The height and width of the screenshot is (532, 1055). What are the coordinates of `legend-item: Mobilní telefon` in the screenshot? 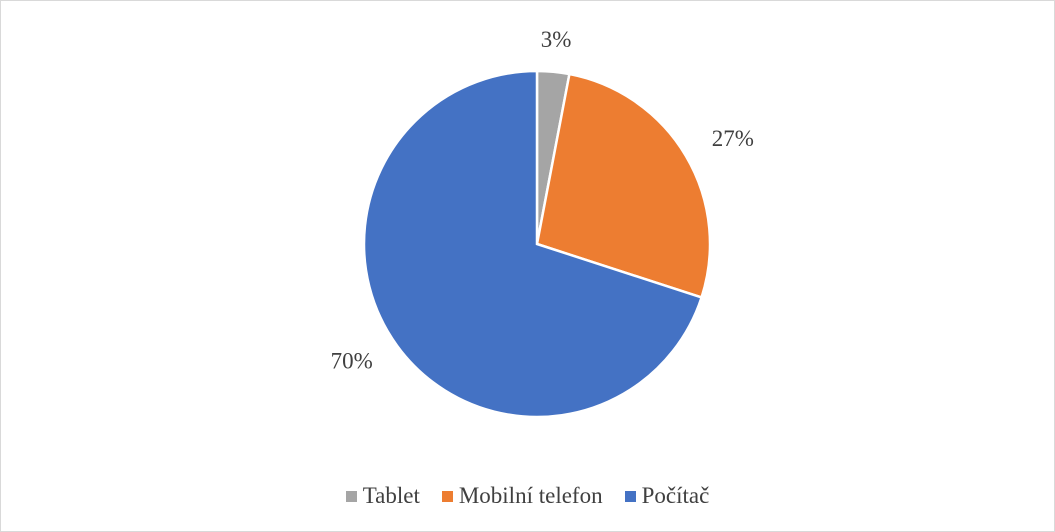 It's located at (522, 496).